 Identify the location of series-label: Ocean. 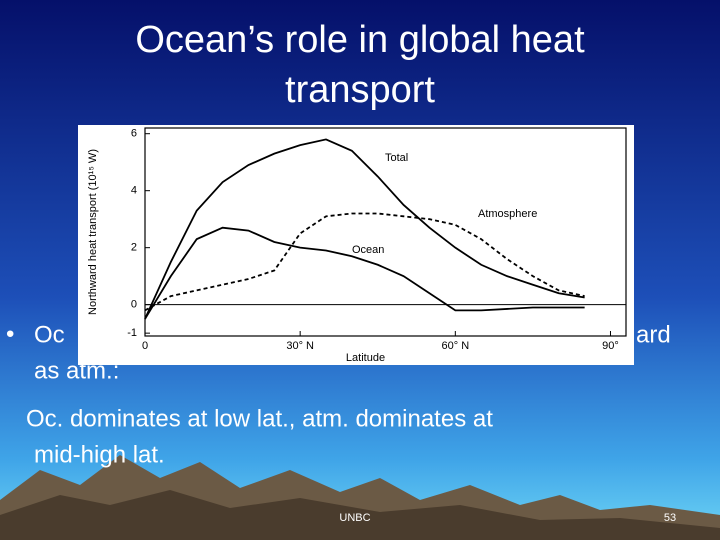
(368, 250).